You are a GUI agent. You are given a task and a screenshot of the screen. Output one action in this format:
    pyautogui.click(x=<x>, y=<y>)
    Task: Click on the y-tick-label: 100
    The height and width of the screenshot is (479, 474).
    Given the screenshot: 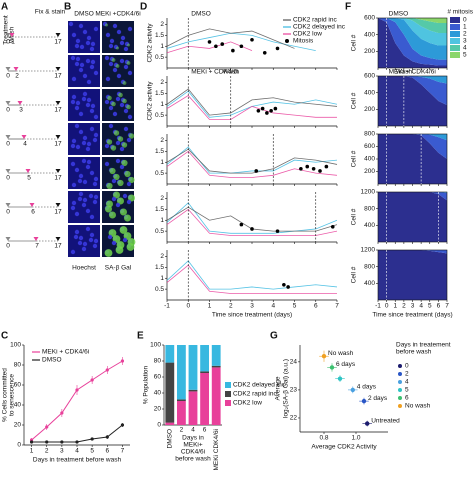 What is the action you would take?
    pyautogui.click(x=15, y=345)
    